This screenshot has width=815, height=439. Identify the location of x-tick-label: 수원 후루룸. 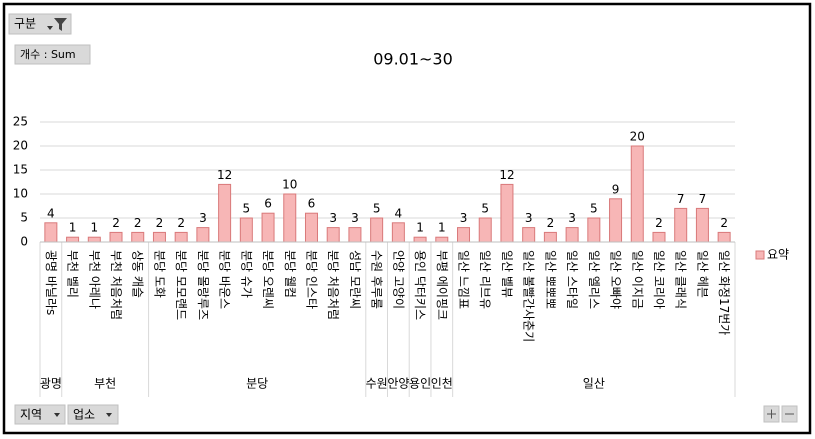
(377, 279).